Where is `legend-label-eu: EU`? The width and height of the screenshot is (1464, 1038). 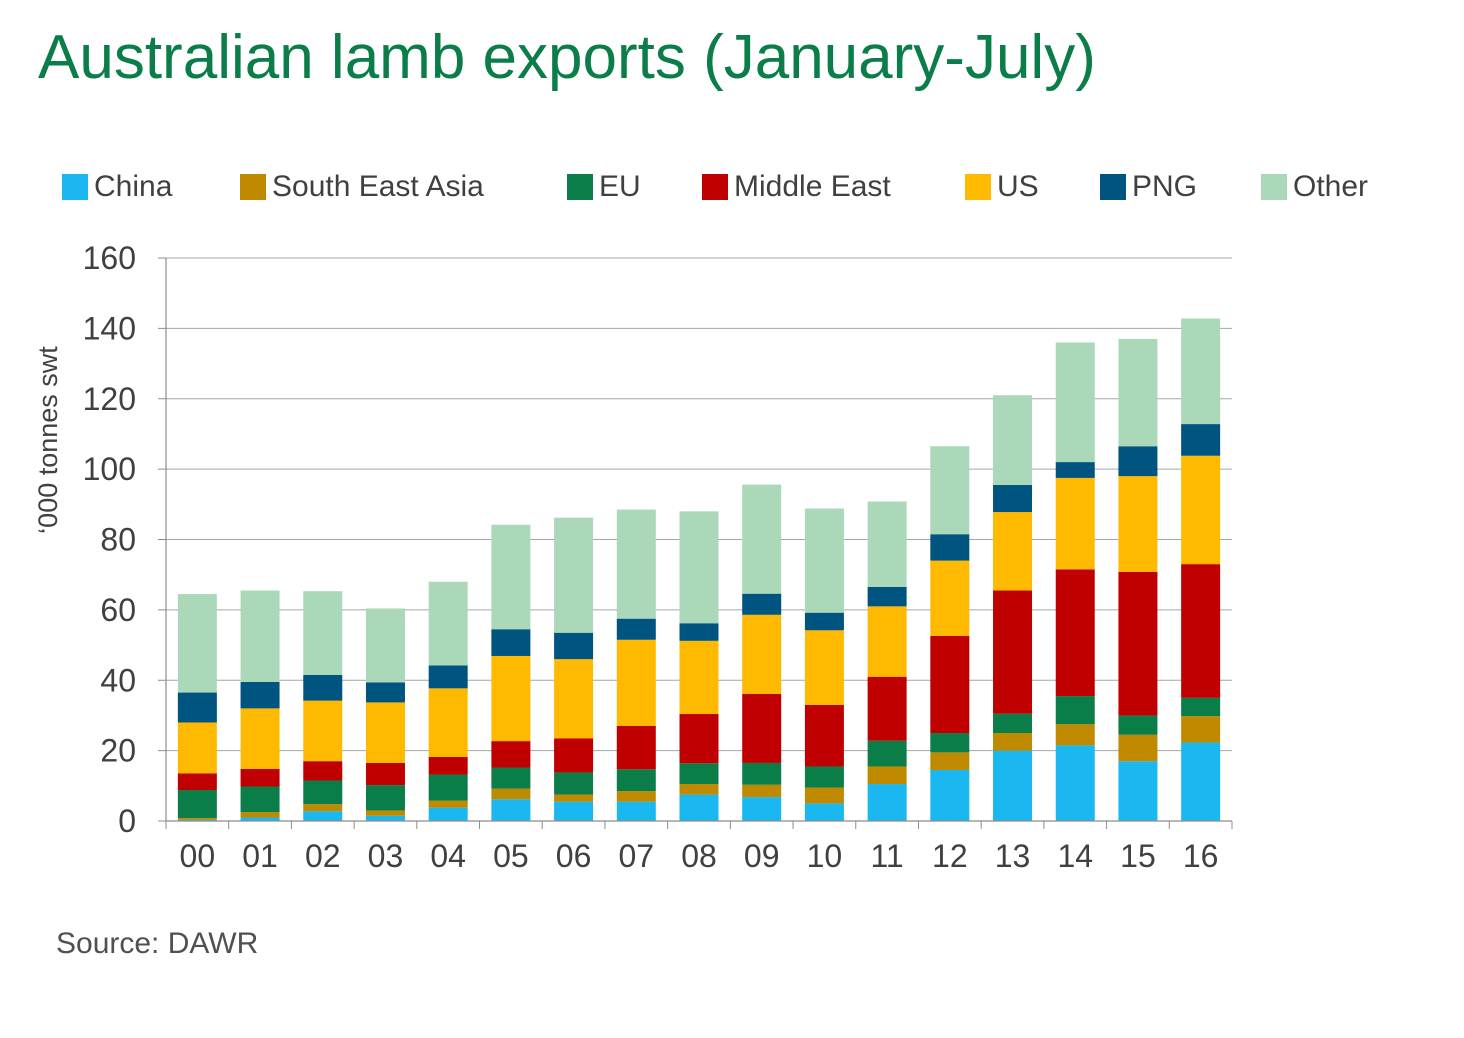 legend-label-eu: EU is located at coordinates (620, 186).